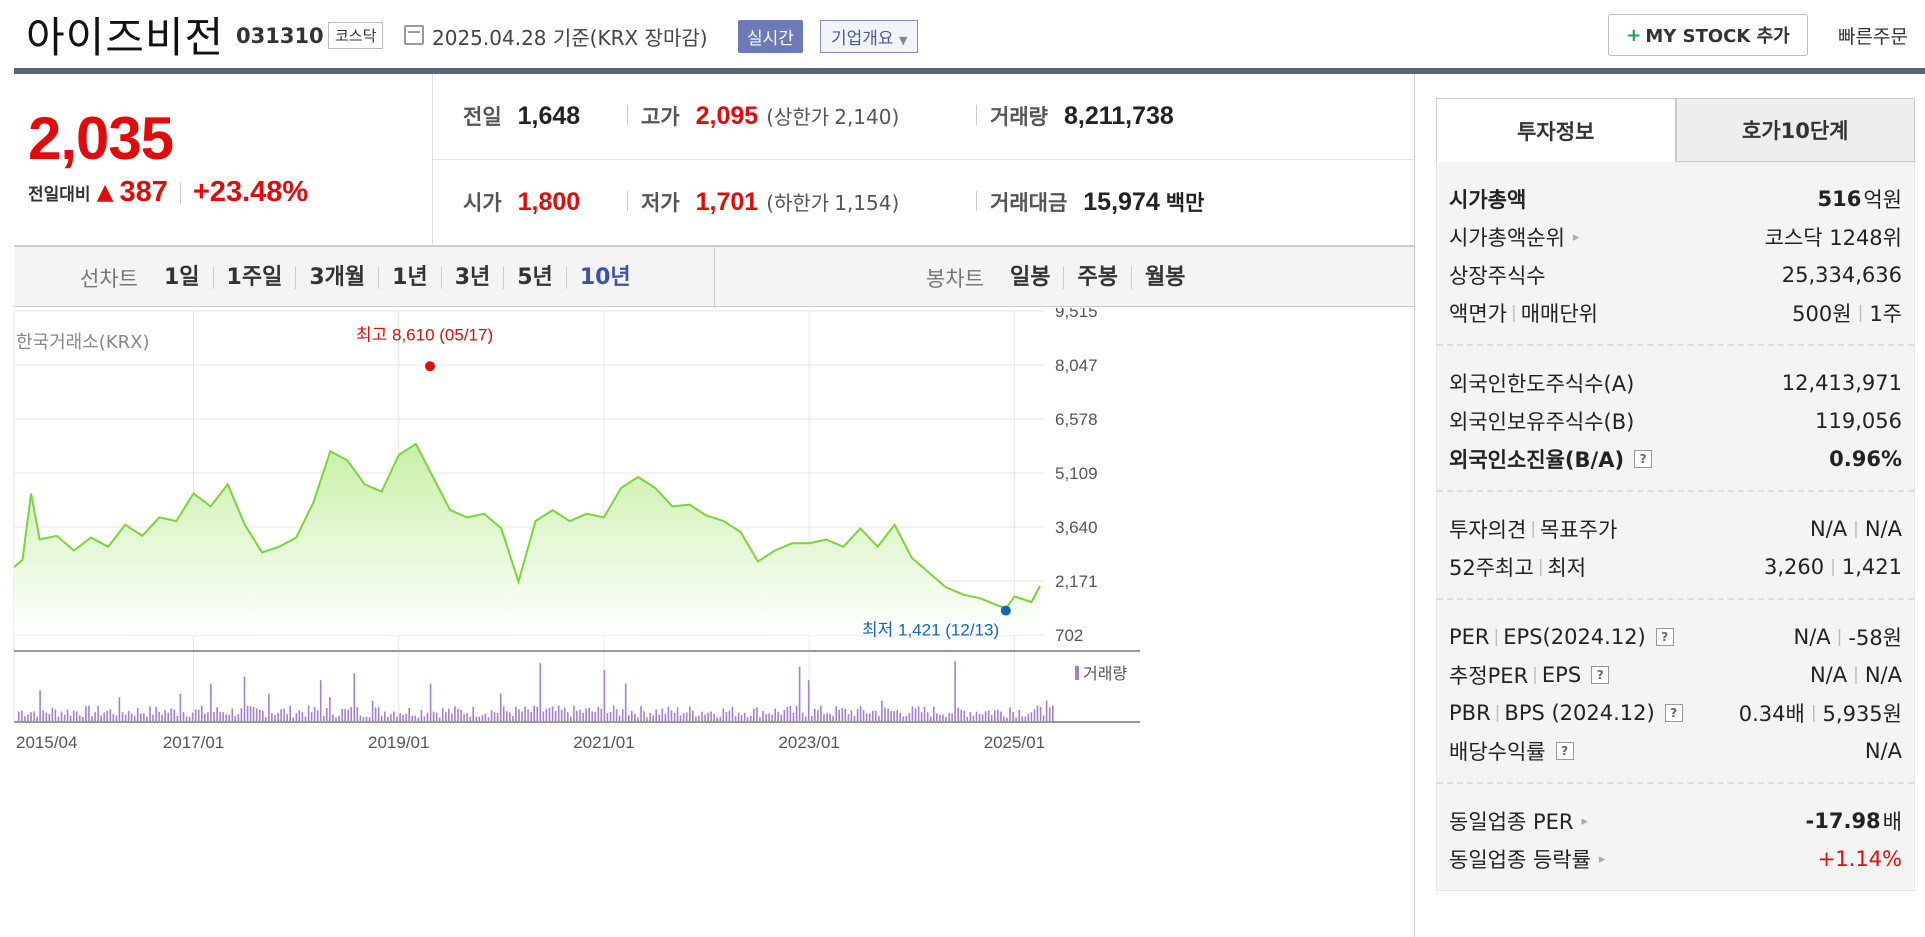 This screenshot has width=1925, height=937. I want to click on corp-info-dropdown: 기업개요 ▼, so click(869, 36).